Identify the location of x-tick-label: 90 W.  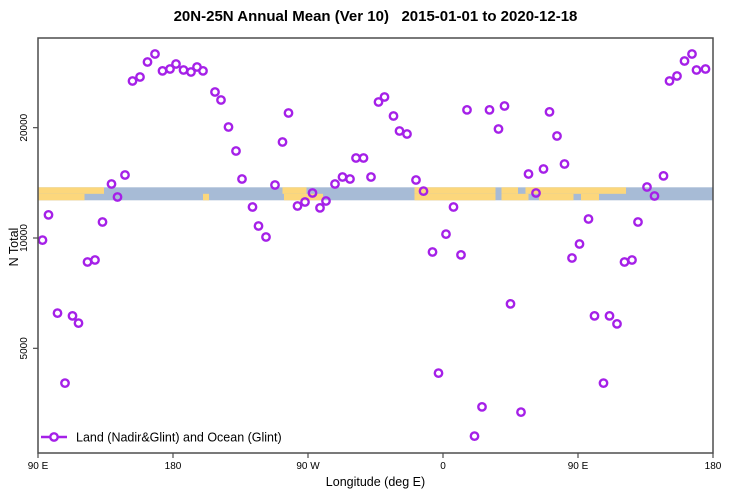
(308, 466).